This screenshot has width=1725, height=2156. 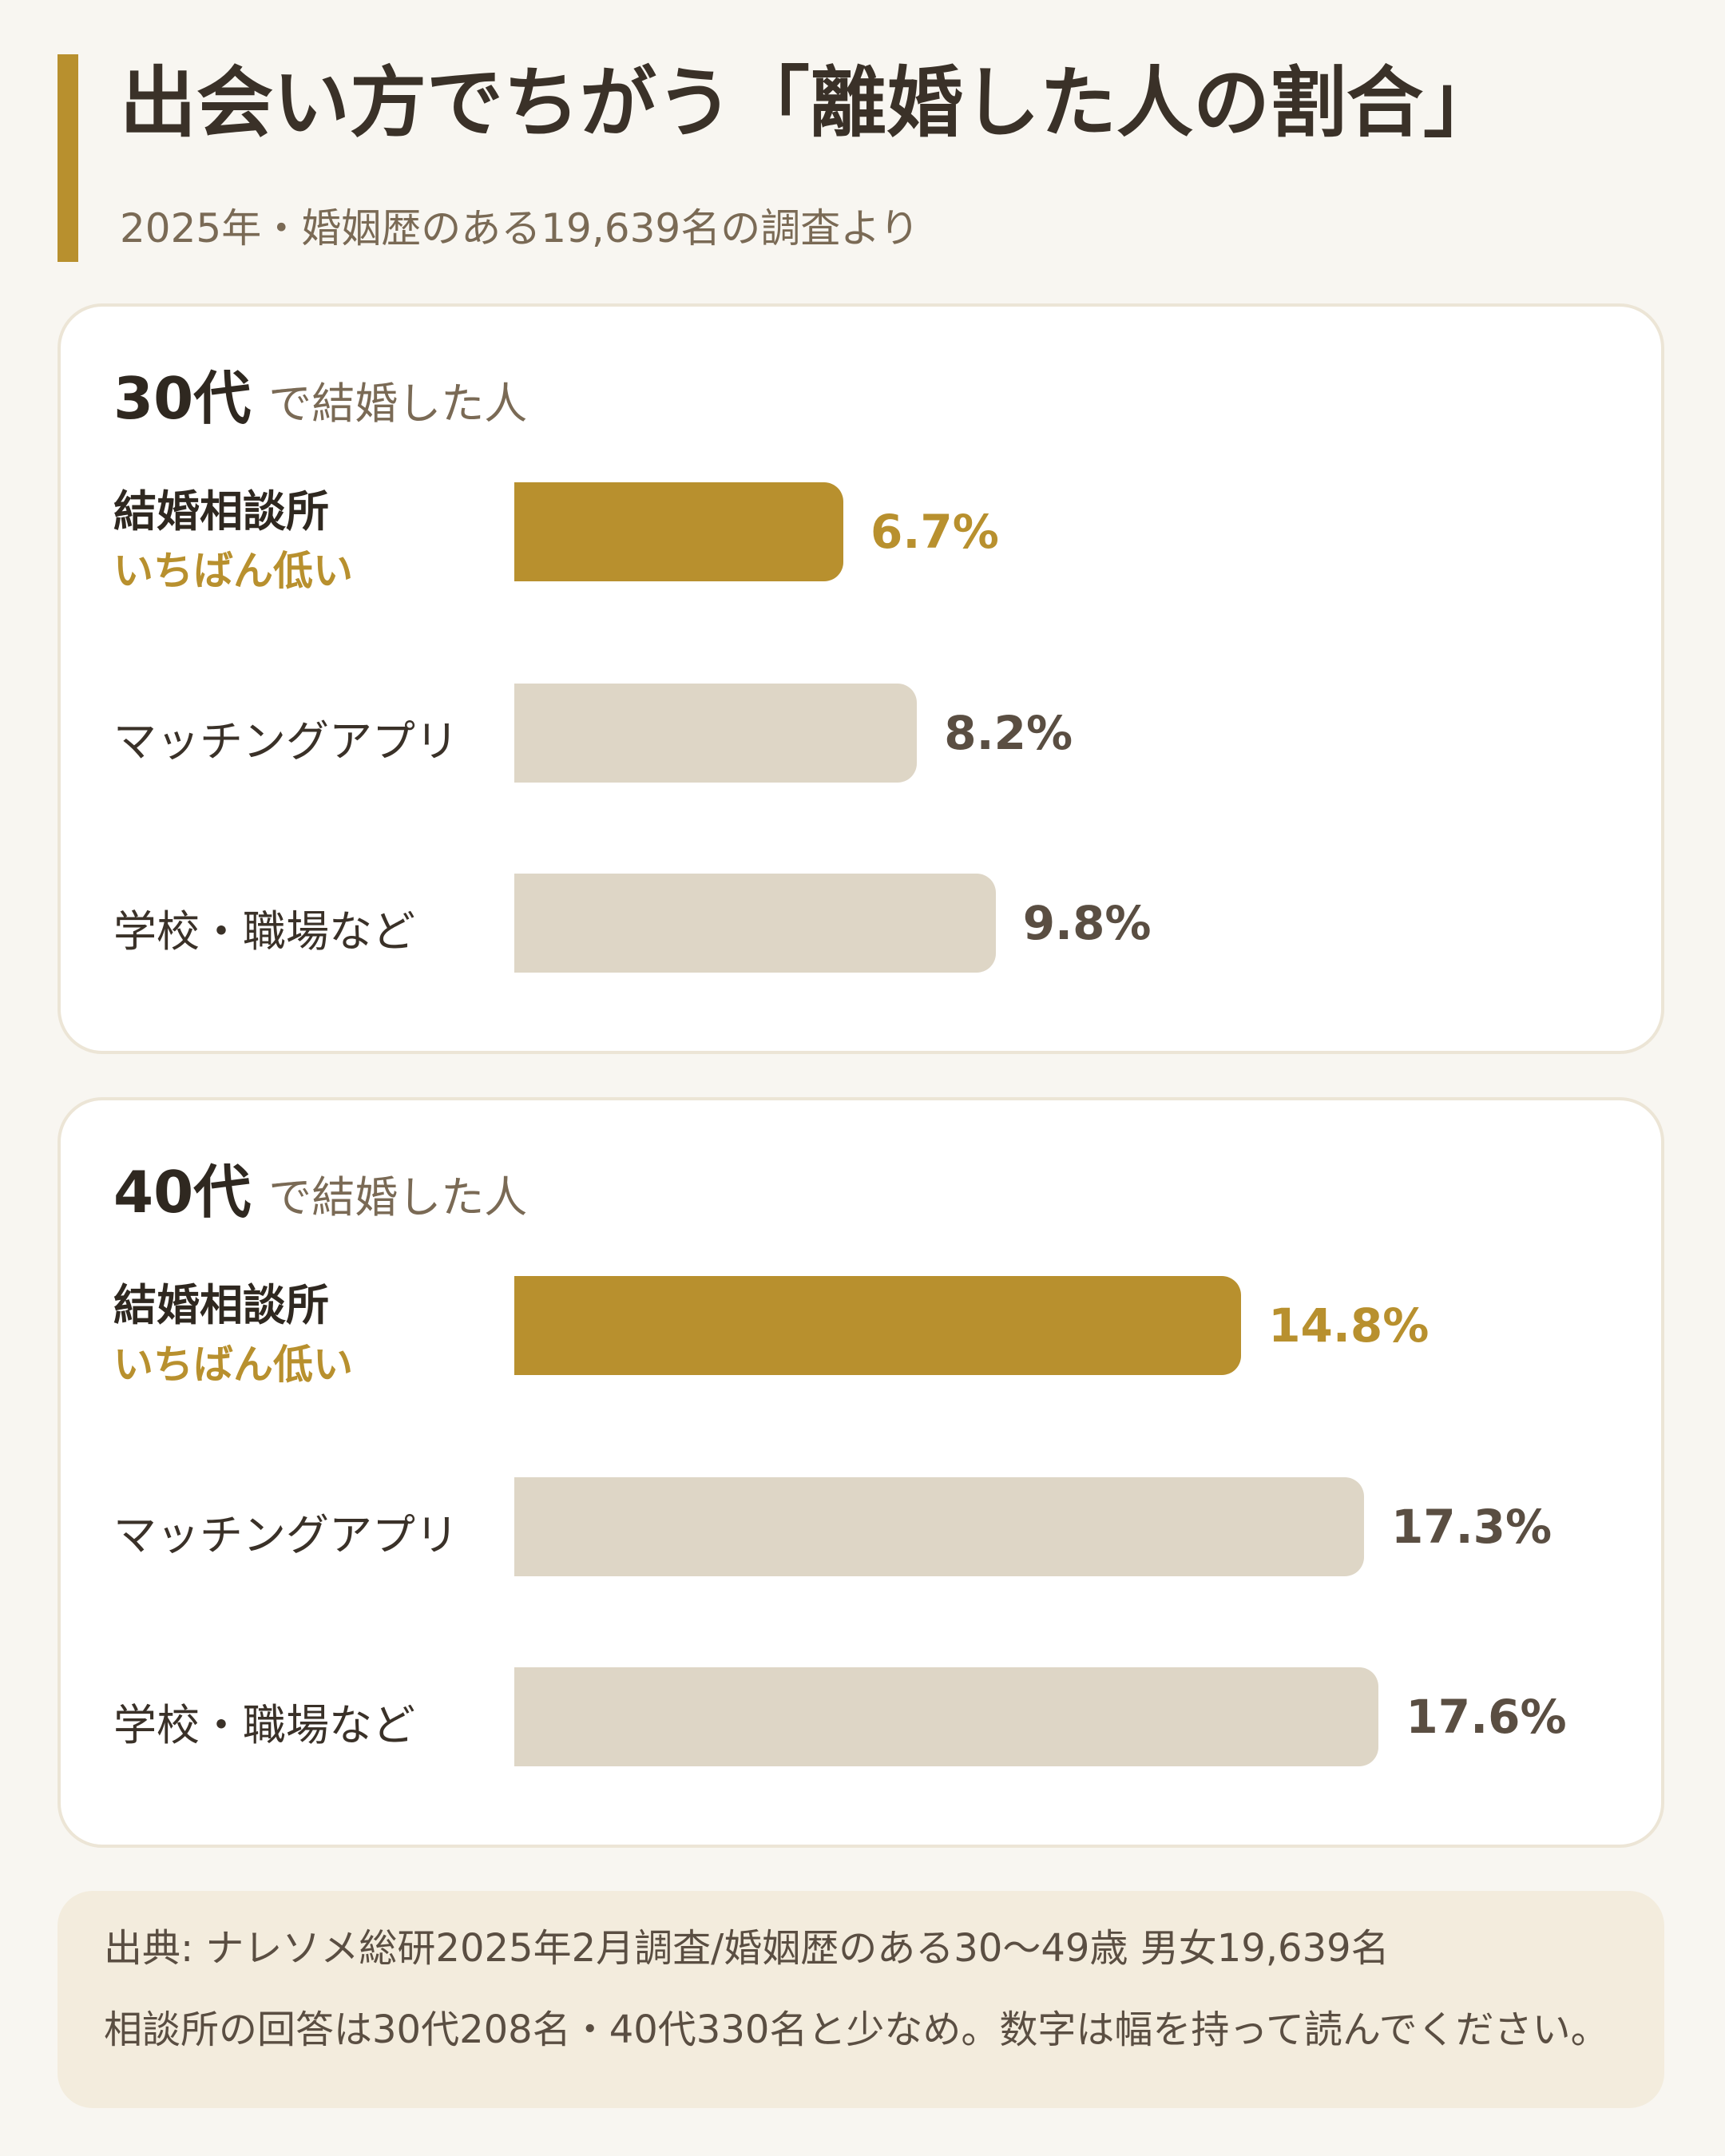 I want to click on page-title: 出会い方でちがう「離婚した人の割合」, so click(x=810, y=103).